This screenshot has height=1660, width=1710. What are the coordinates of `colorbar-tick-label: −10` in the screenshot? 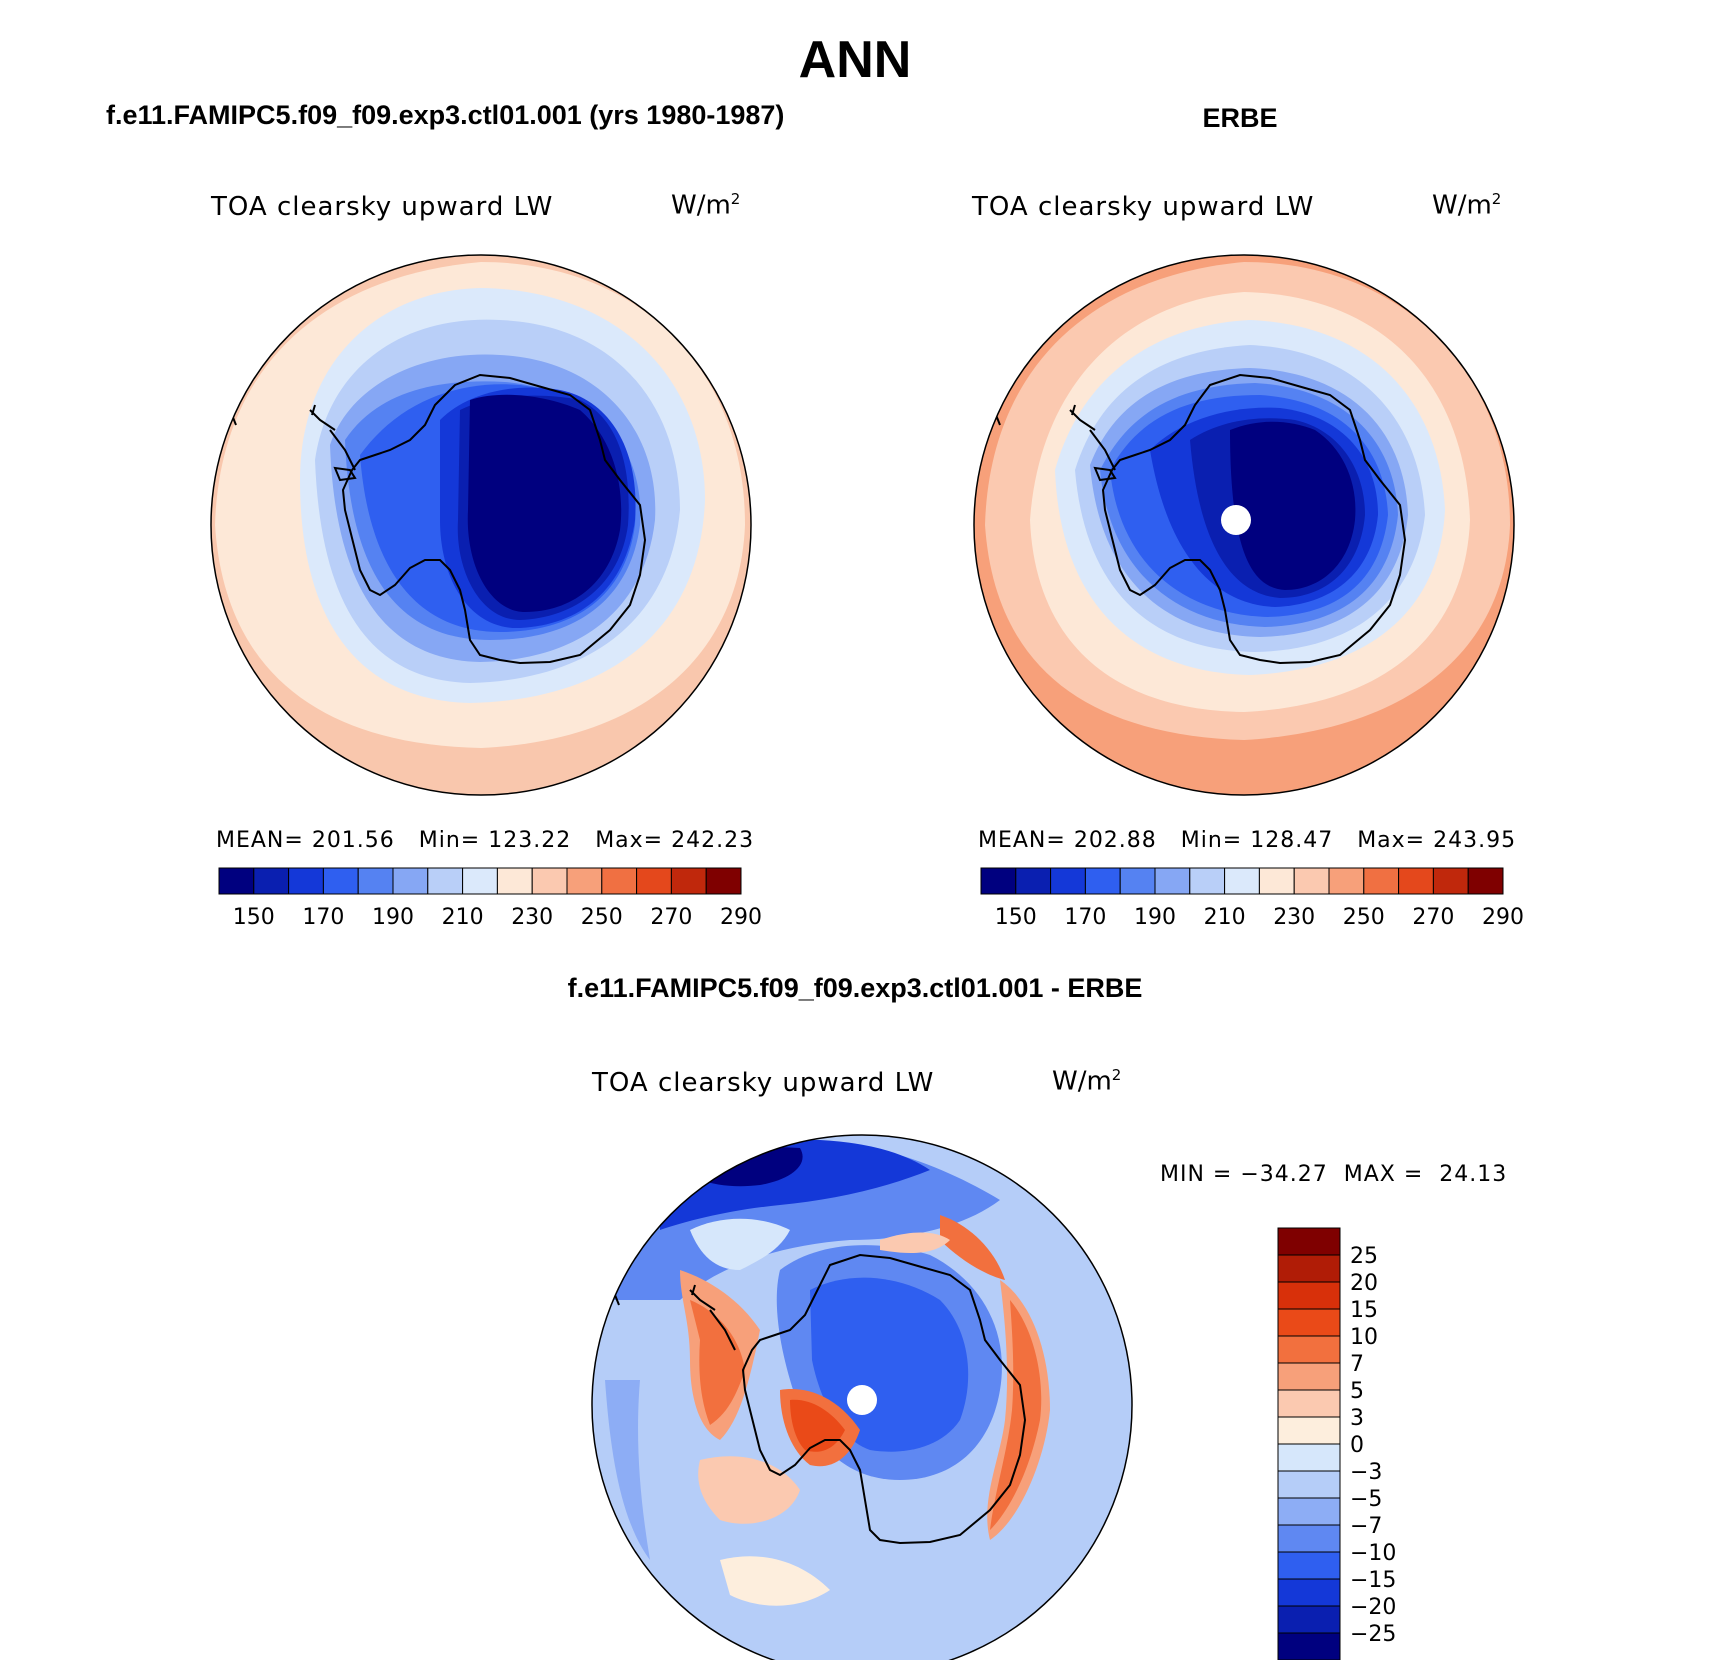 It's located at (1373, 1553).